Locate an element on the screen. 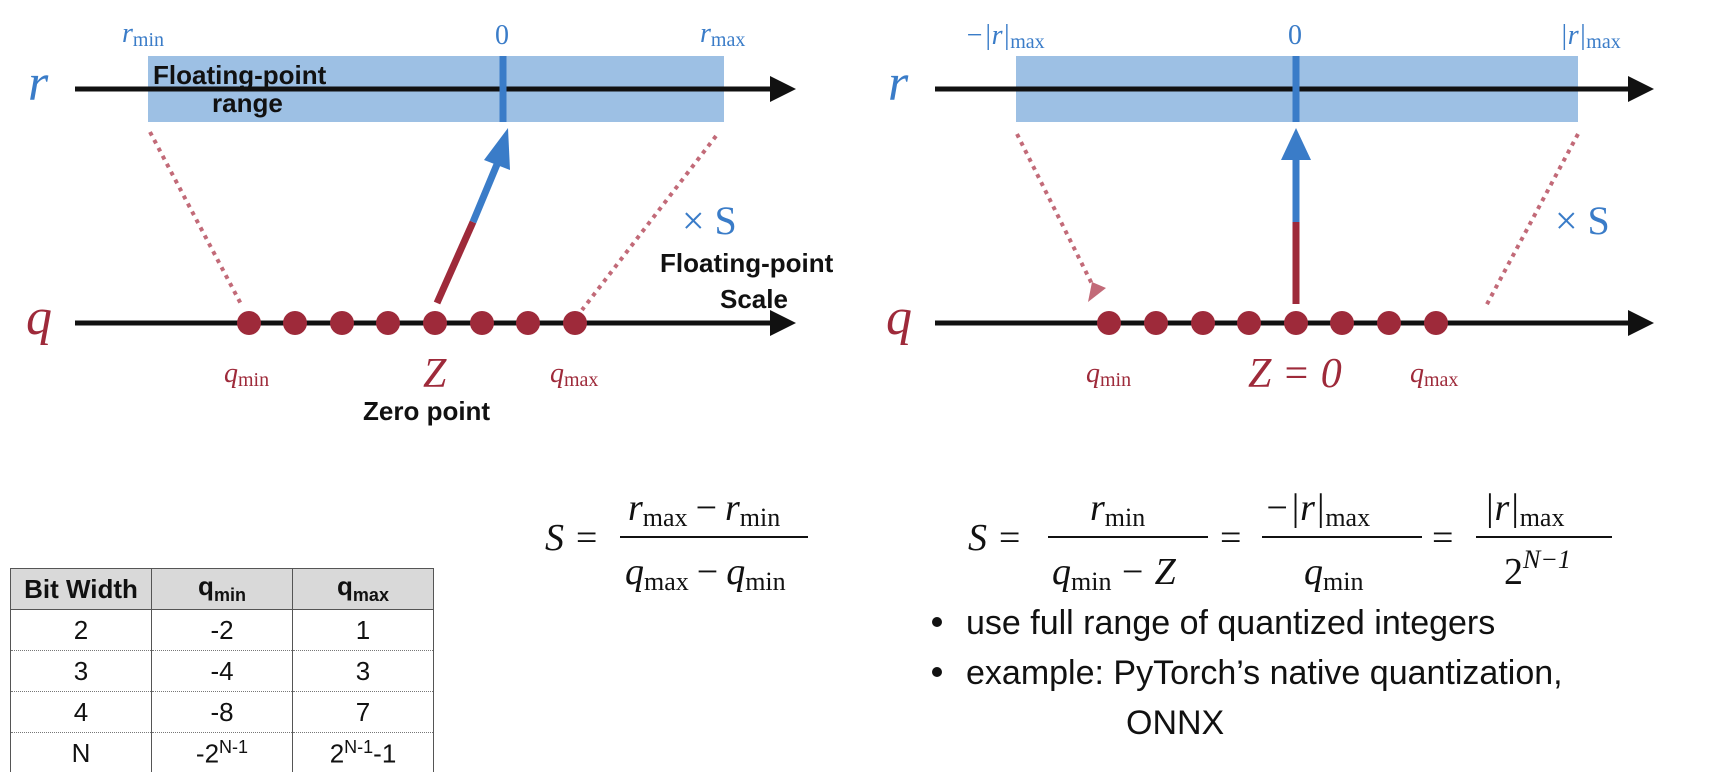 This screenshot has height=772, width=1714. header-bit-width: Bit Width is located at coordinates (81, 589).